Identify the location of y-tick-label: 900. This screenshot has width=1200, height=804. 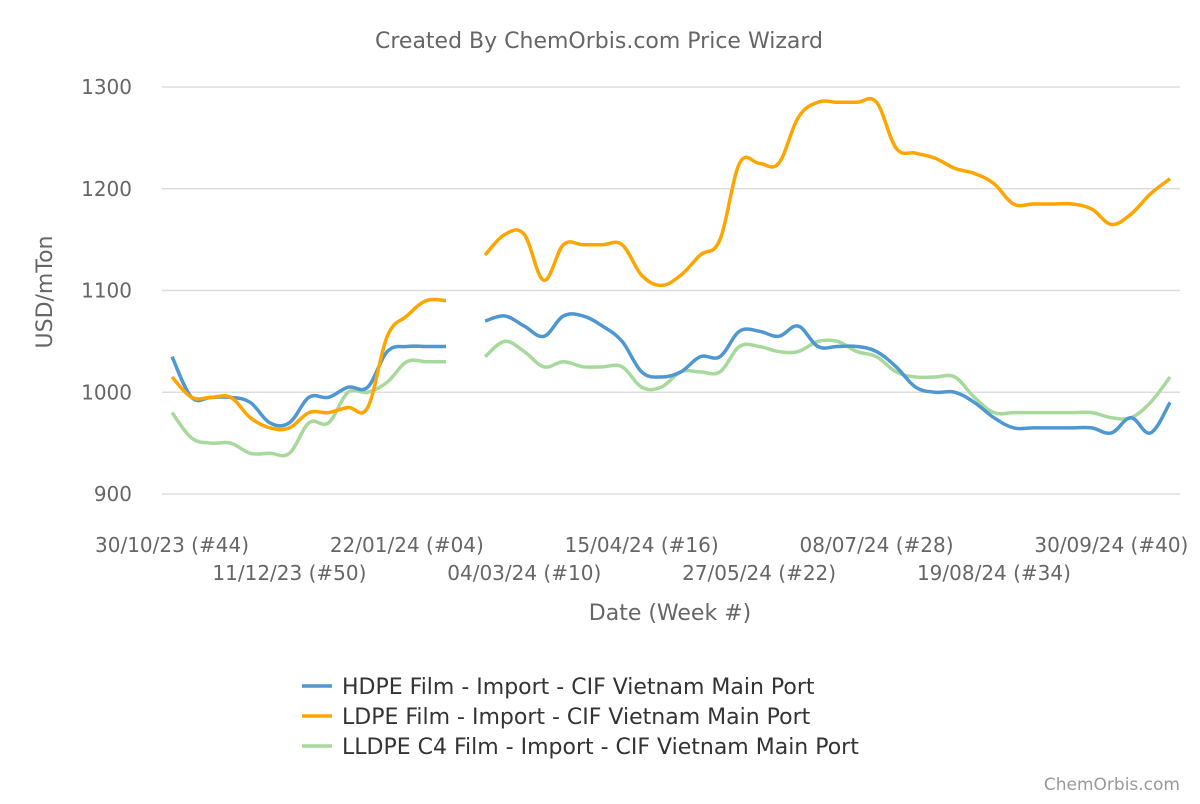
(113, 494).